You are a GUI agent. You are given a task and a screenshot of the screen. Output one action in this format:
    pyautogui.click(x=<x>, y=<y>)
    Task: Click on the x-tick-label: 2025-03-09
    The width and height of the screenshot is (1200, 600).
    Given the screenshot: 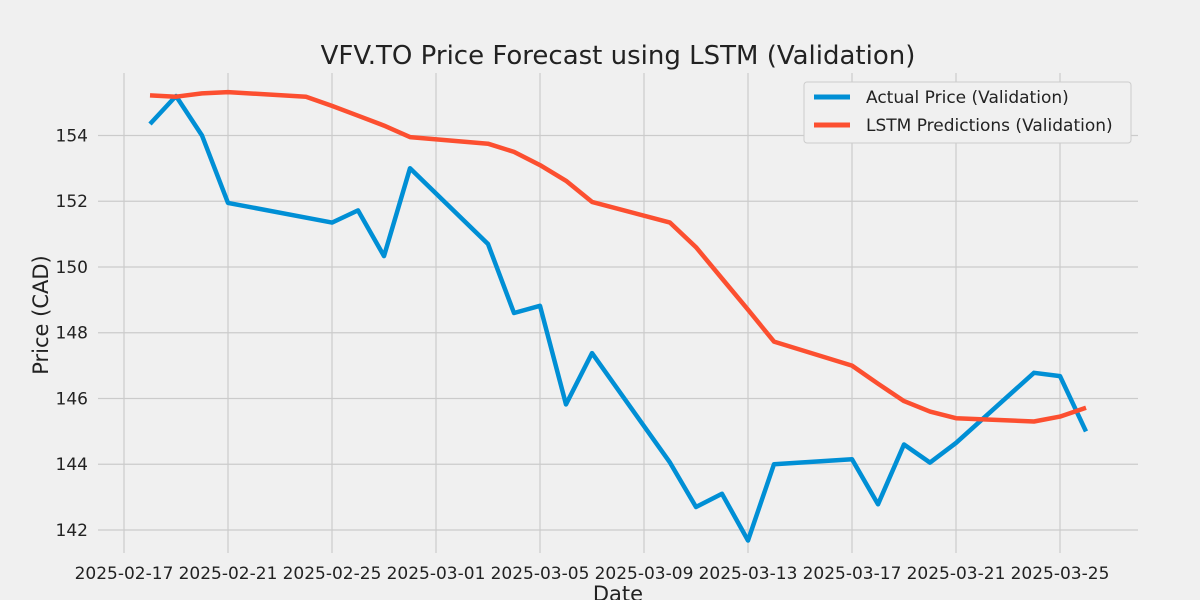 What is the action you would take?
    pyautogui.click(x=644, y=574)
    